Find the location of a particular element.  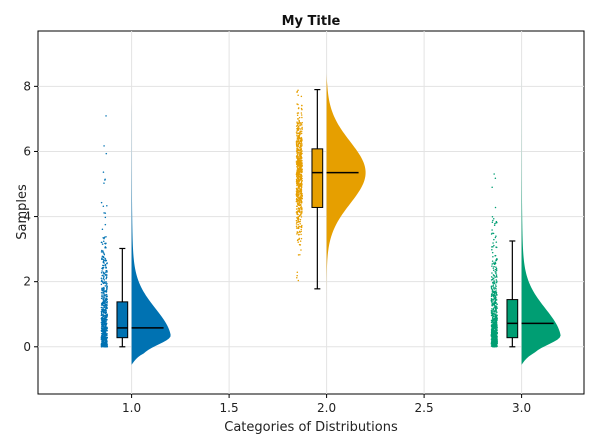

y-tick-label: 4 is located at coordinates (27, 217).